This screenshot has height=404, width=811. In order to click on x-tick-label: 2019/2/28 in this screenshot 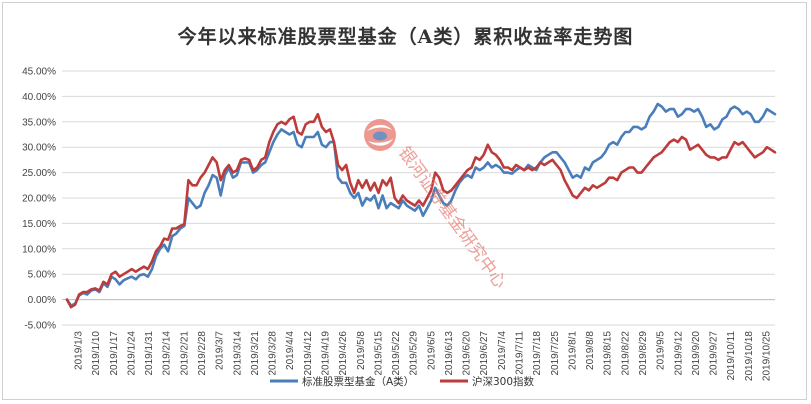, I will do `click(202, 353)`.